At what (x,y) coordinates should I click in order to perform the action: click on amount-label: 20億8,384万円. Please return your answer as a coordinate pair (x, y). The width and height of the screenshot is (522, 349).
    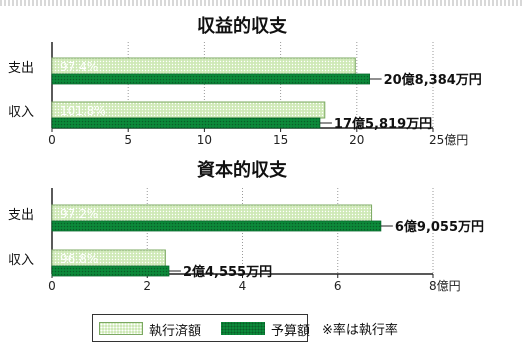
    Looking at the image, I should click on (433, 80).